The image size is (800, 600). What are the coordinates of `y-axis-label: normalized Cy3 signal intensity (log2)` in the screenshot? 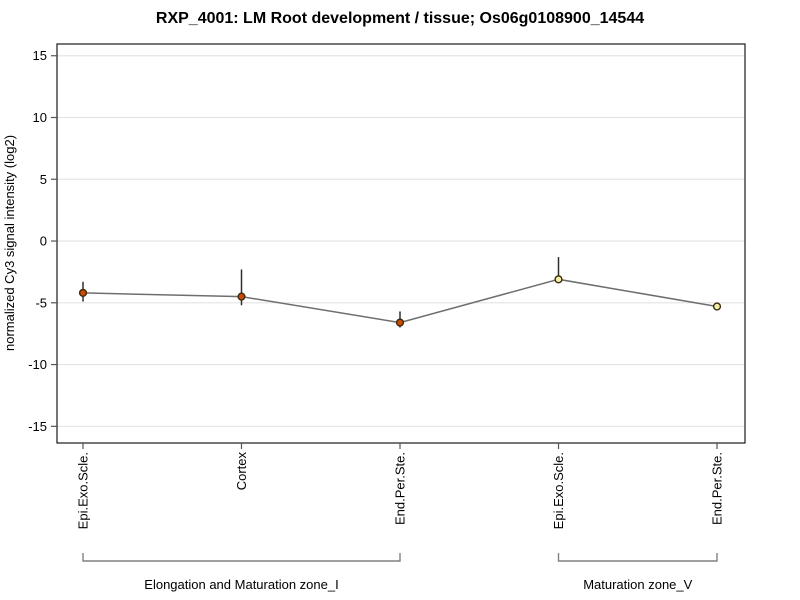 It's located at (9, 243).